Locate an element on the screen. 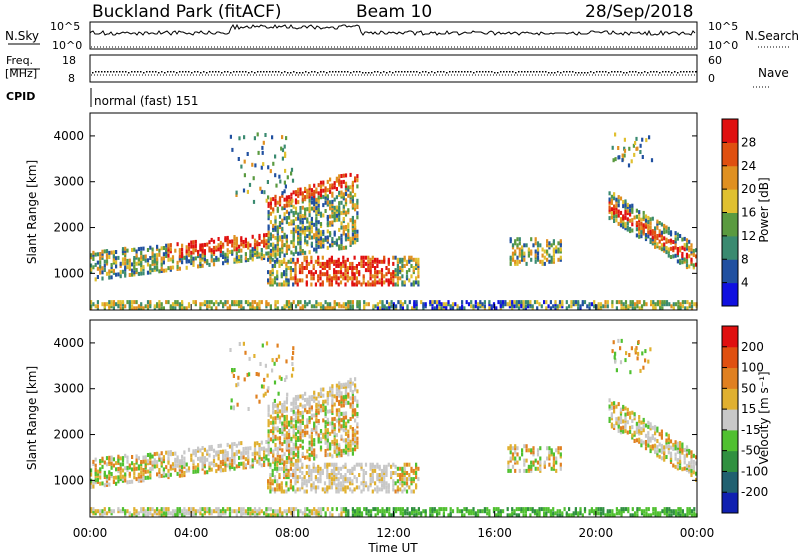 The image size is (800, 554). y-tick-label: 1000 is located at coordinates (68, 273).